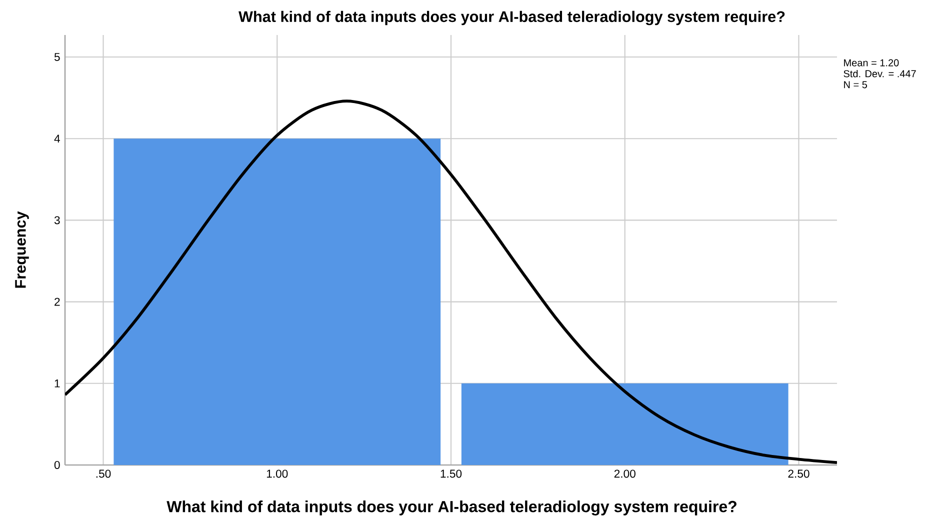  I want to click on y-tick-label: 2, so click(57, 302).